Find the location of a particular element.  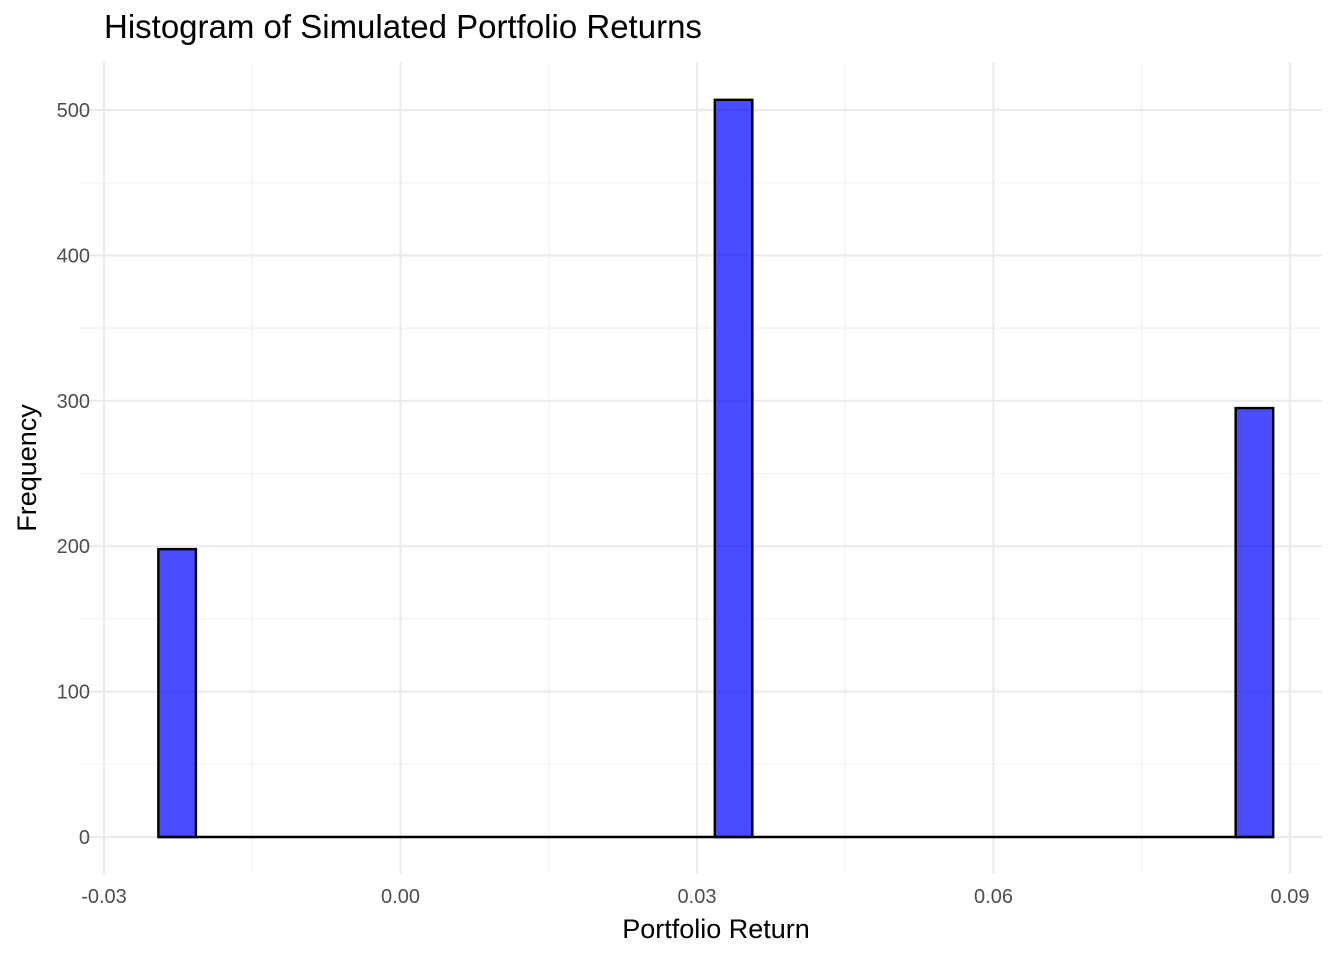

y-tick-label: 500 is located at coordinates (73, 111).